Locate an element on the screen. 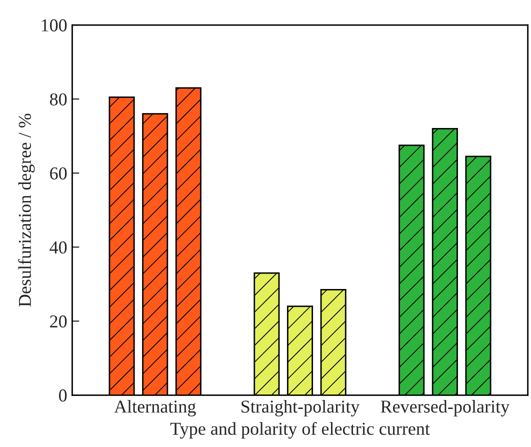  x-tick-label: Alternating is located at coordinates (155, 408).